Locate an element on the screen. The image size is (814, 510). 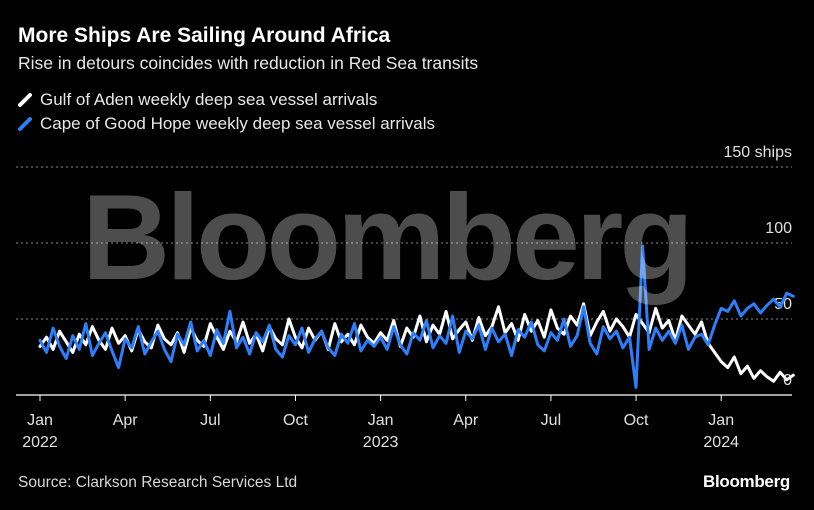
x-tick-label-6: Jul is located at coordinates (551, 420).